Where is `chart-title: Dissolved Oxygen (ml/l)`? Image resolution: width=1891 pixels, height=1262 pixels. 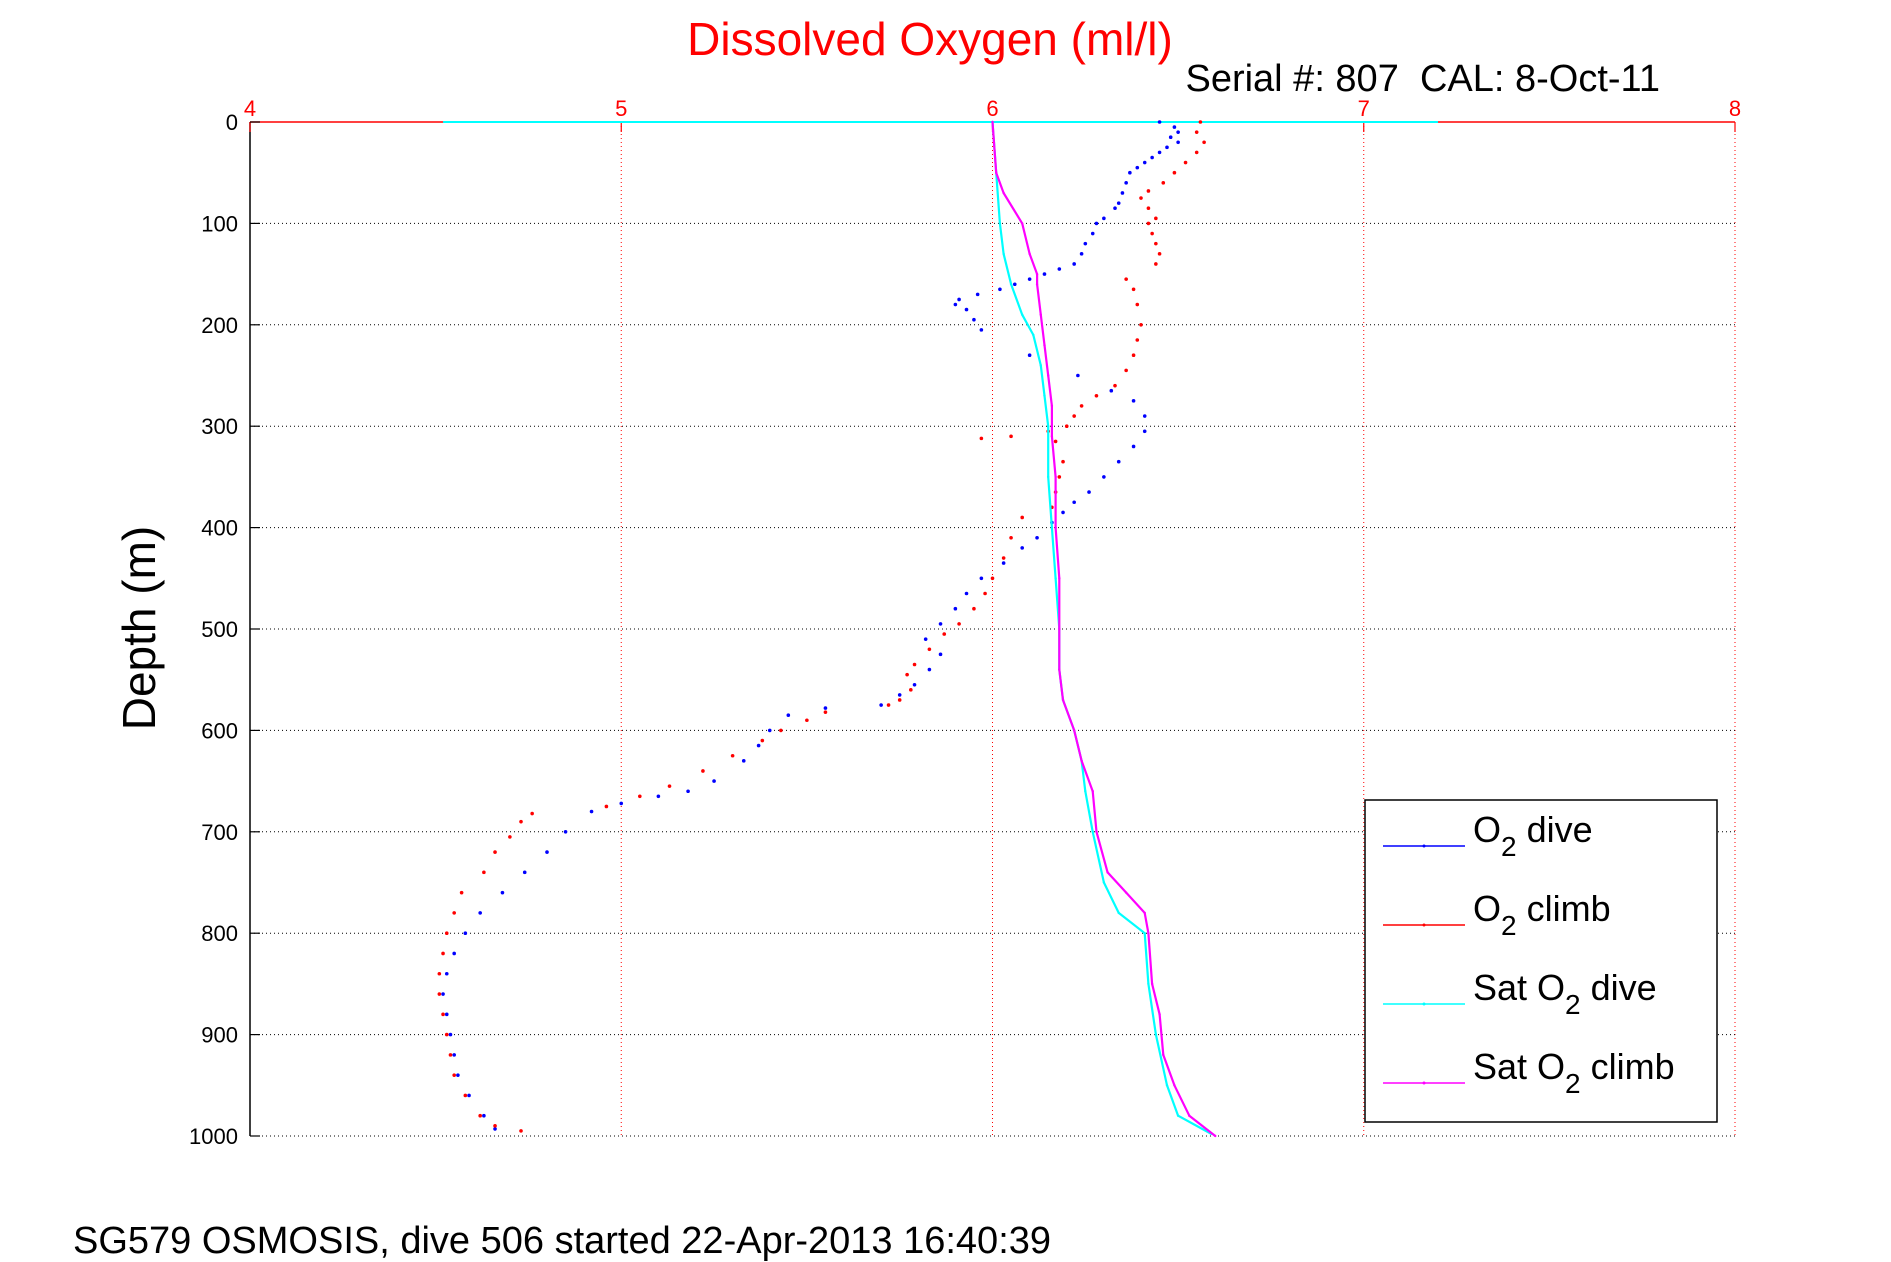
chart-title: Dissolved Oxygen (ml/l) is located at coordinates (930, 39).